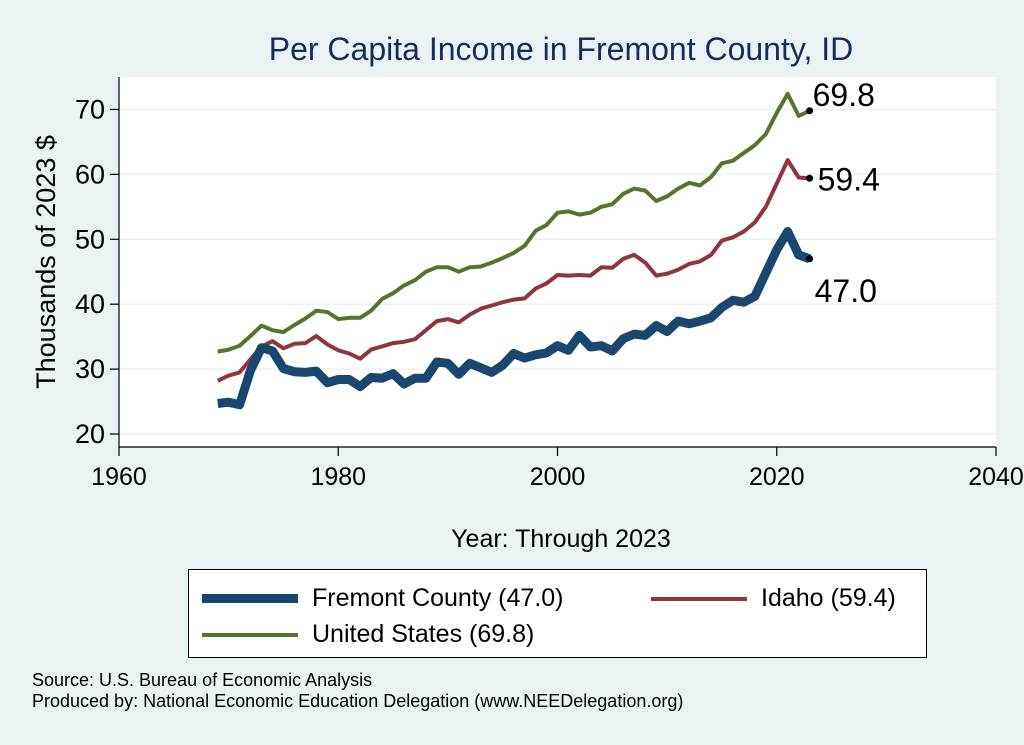 The width and height of the screenshot is (1024, 745). What do you see at coordinates (119, 477) in the screenshot?
I see `x-tick-label-1960: 1960` at bounding box center [119, 477].